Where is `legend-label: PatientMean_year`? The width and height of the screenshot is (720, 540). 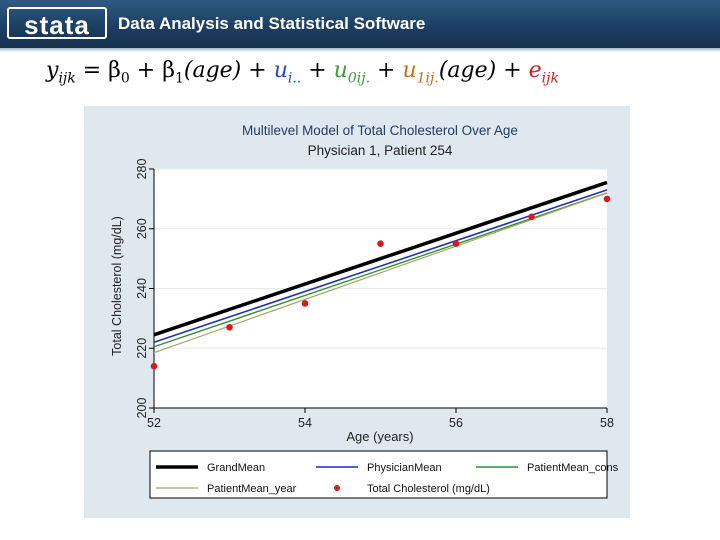
legend-label: PatientMean_year is located at coordinates (252, 489).